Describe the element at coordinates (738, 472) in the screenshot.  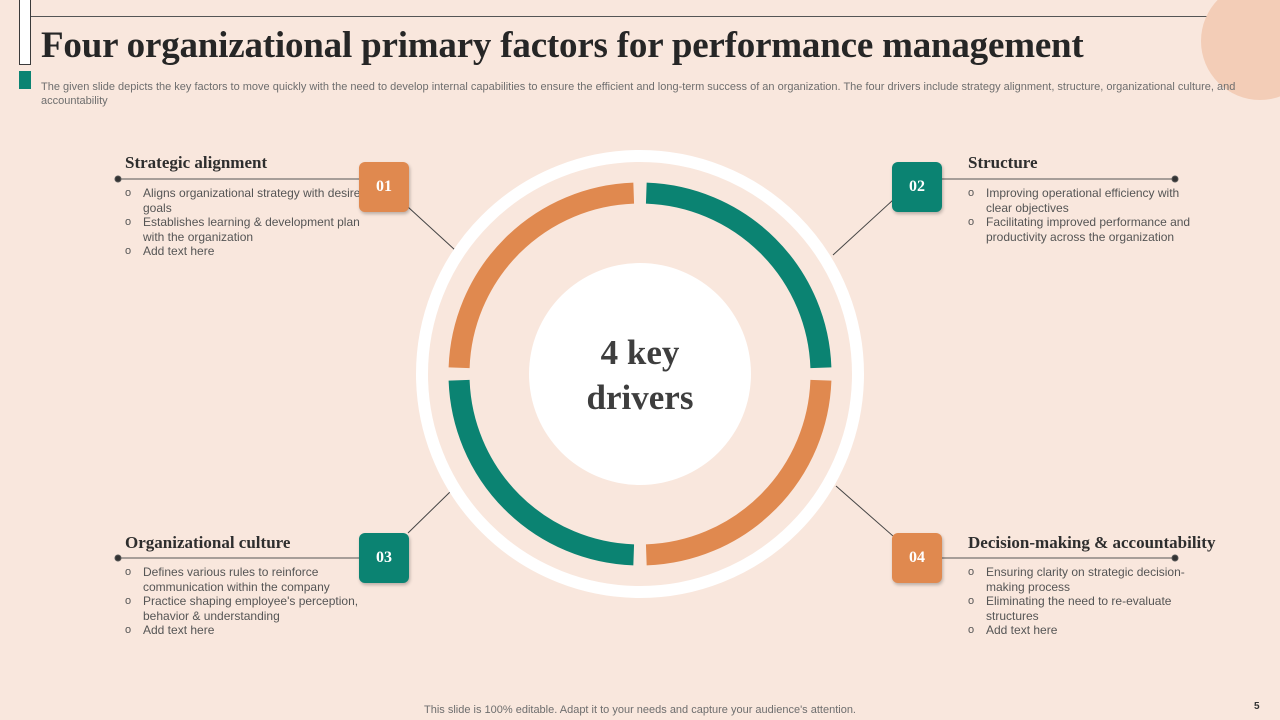
I see `arc-segment-decision-making` at that location.